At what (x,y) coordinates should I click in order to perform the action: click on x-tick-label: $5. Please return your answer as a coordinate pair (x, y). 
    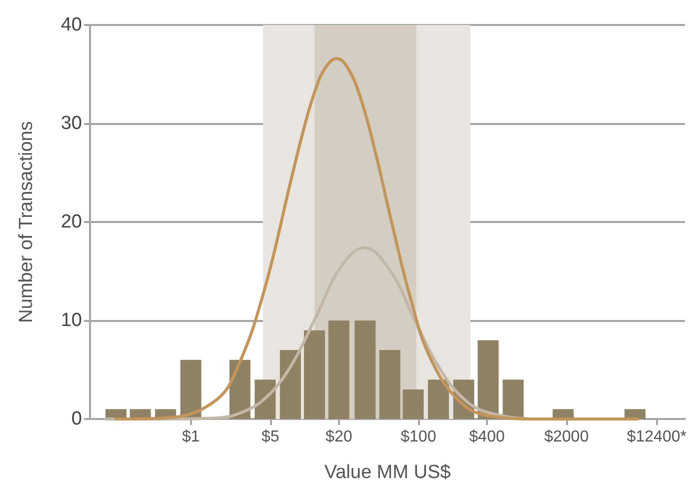
    Looking at the image, I should click on (270, 437).